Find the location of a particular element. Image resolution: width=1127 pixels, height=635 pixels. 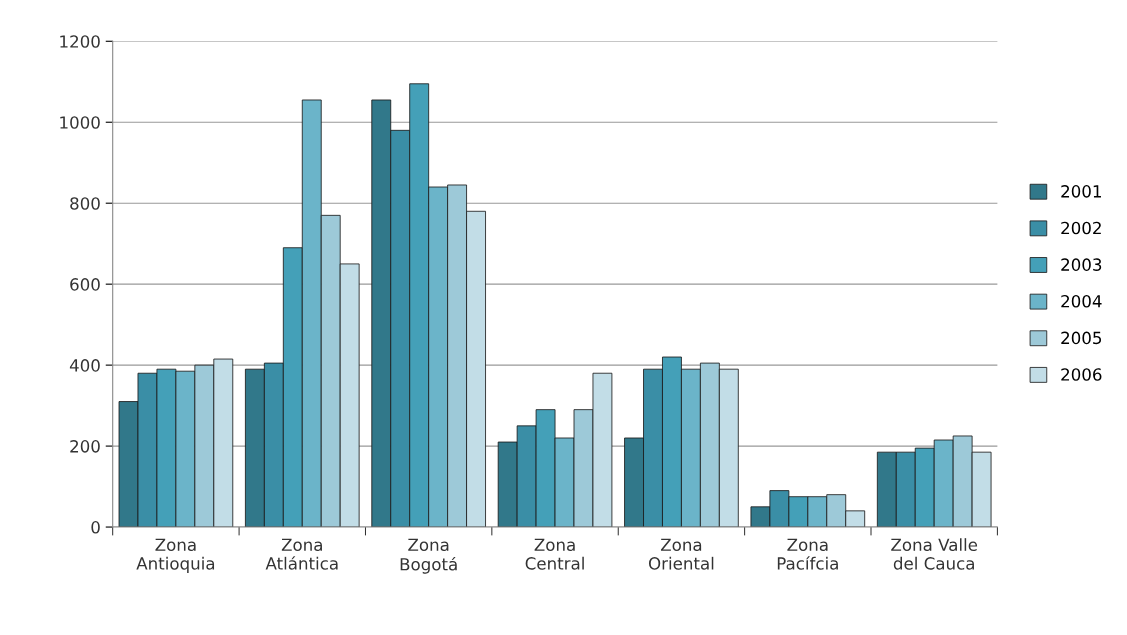

legend-label: 2002 is located at coordinates (1081, 228).